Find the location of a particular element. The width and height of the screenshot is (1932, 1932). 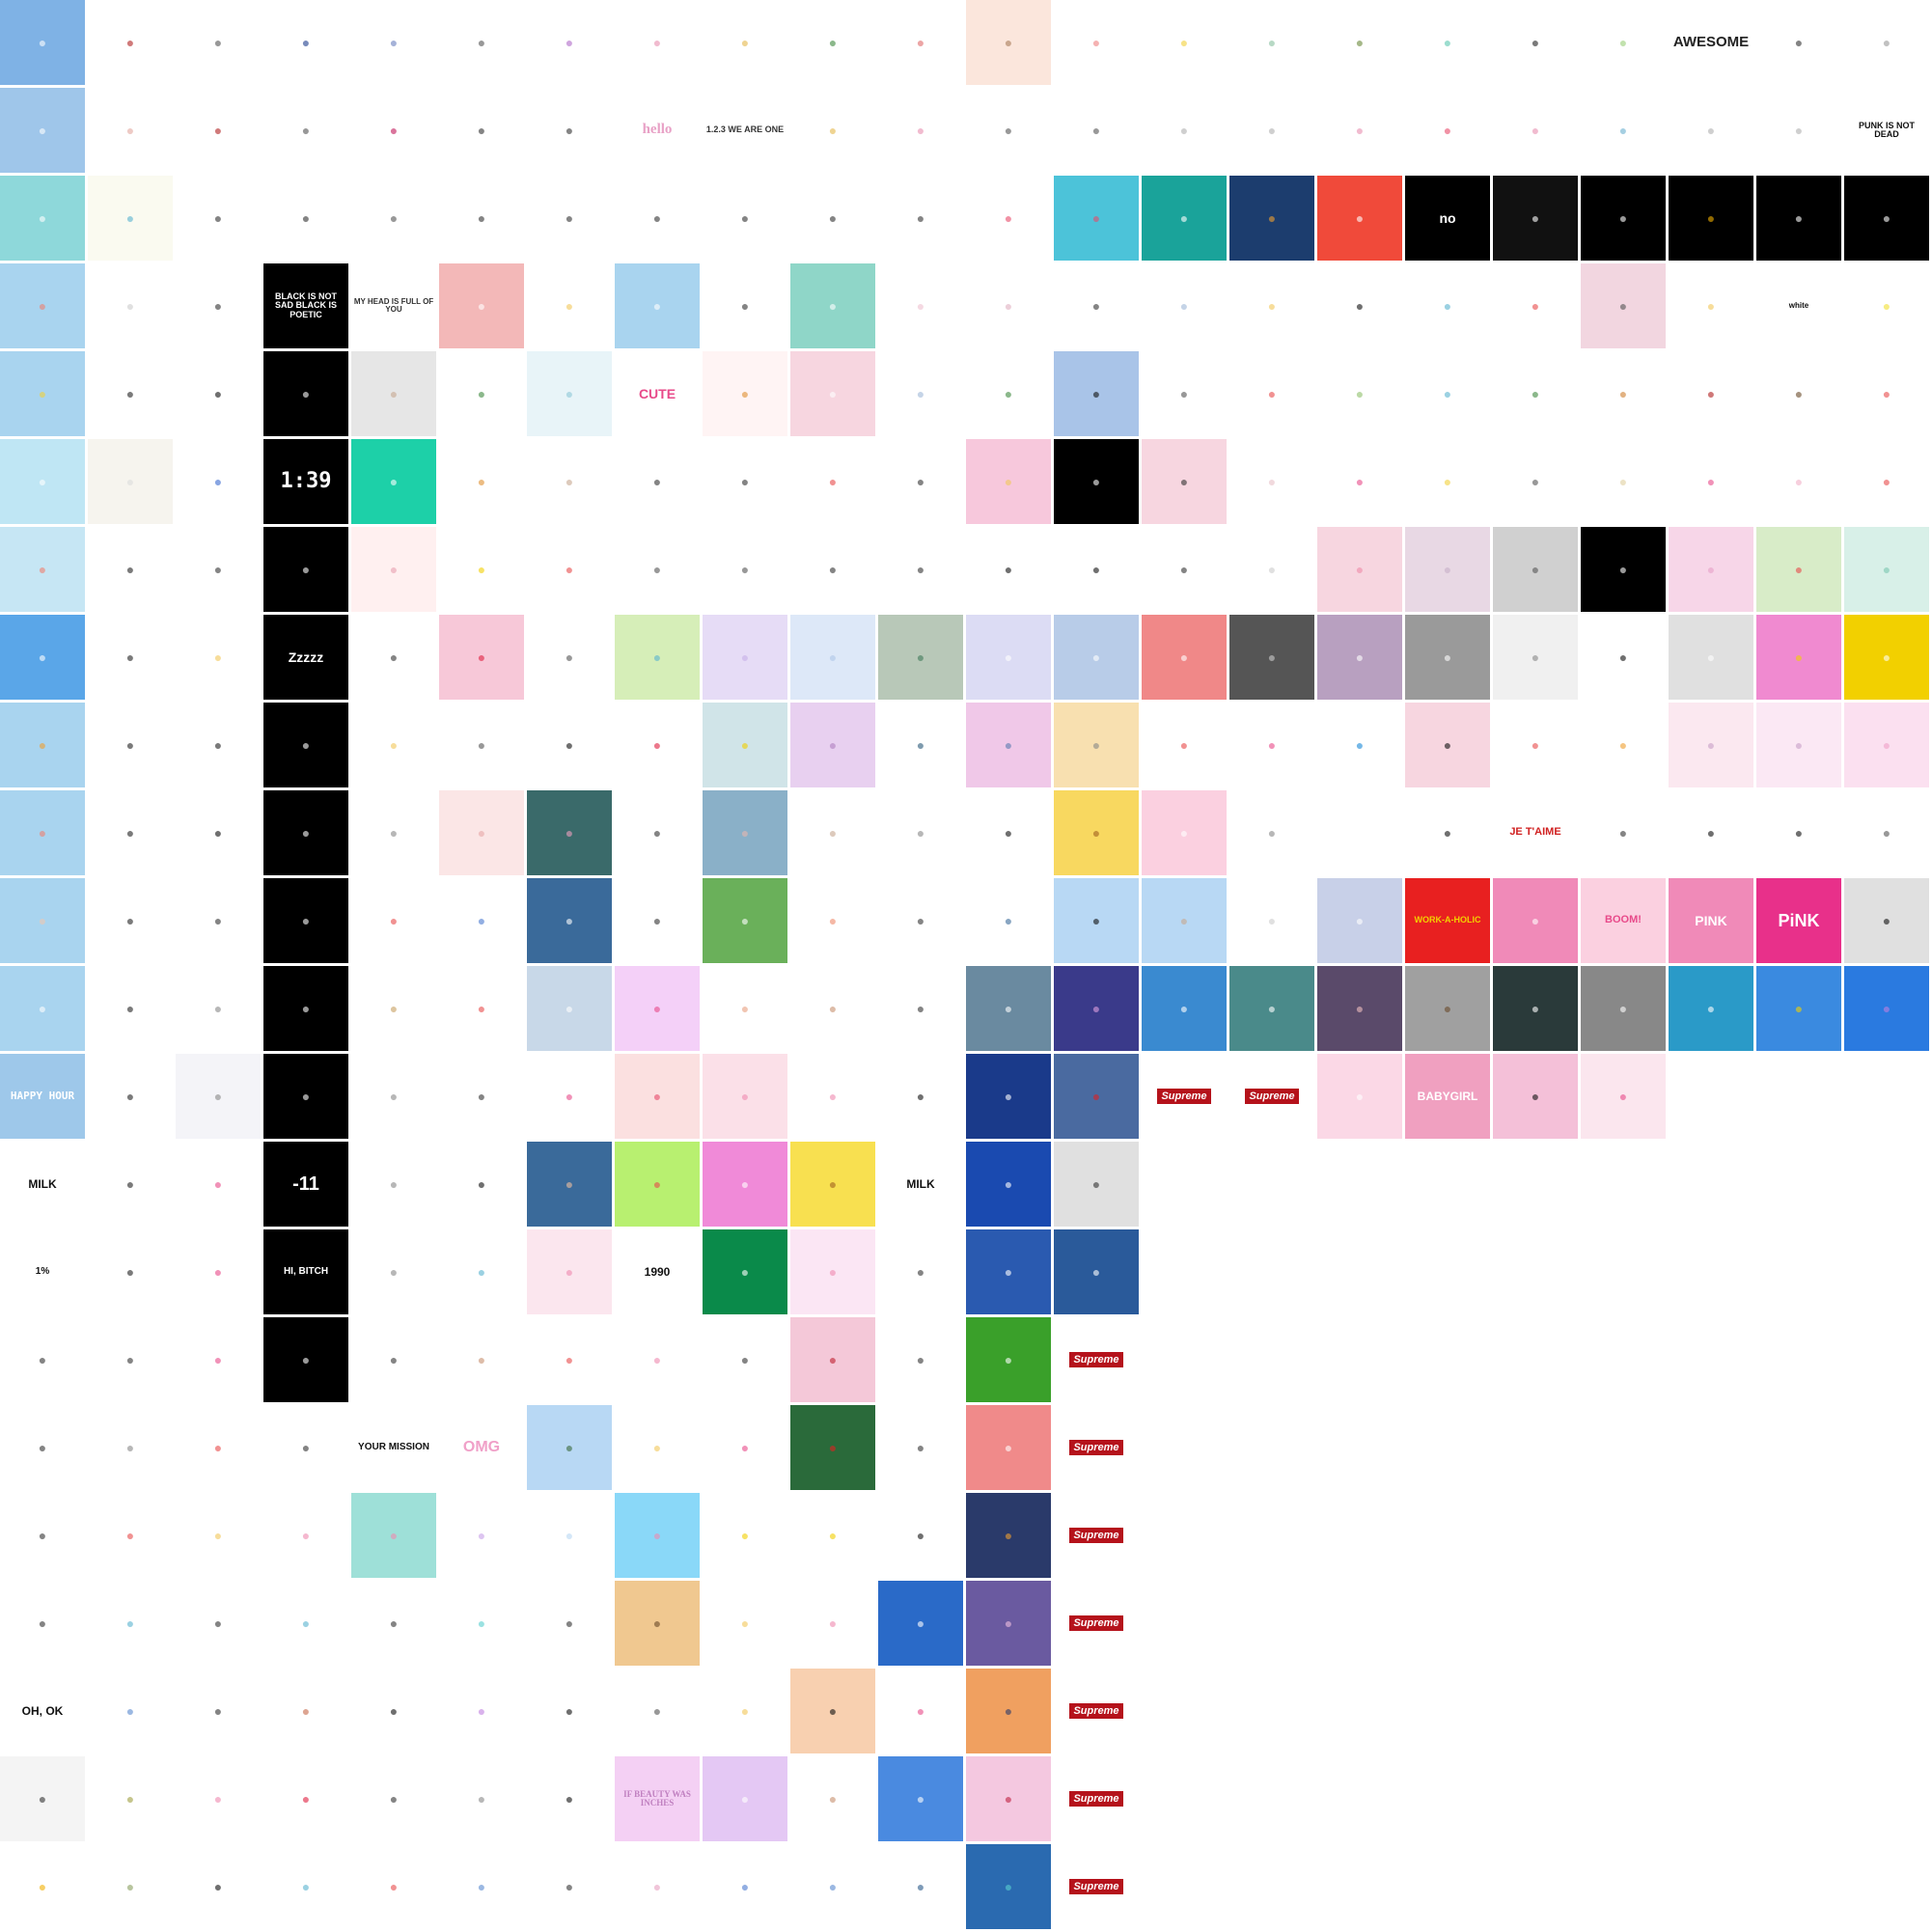

sticker-tile: BLACK IS NOT SAD BLACK IS POETIC is located at coordinates (305, 305).